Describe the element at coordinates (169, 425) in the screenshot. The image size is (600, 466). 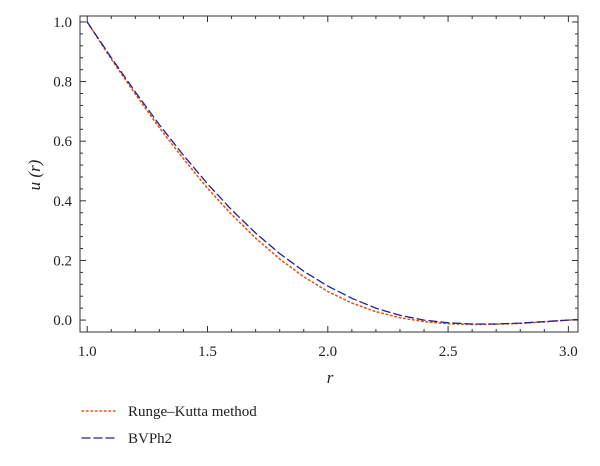
I see `legend: Runge–Kutta method BVPh2` at that location.